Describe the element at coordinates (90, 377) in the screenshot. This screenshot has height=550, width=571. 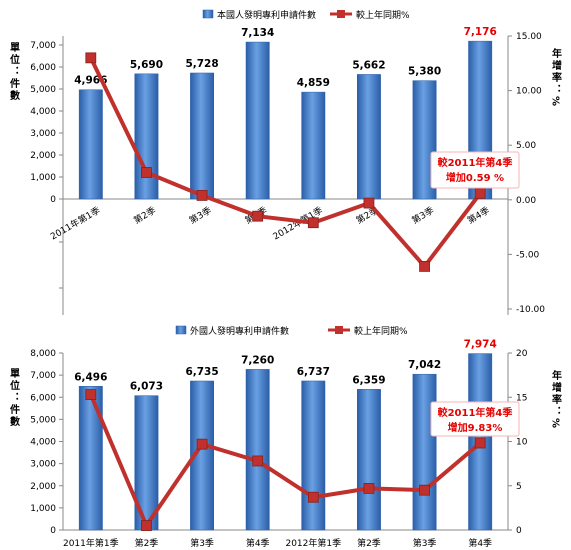
I see `bar-value-label: 6,496` at that location.